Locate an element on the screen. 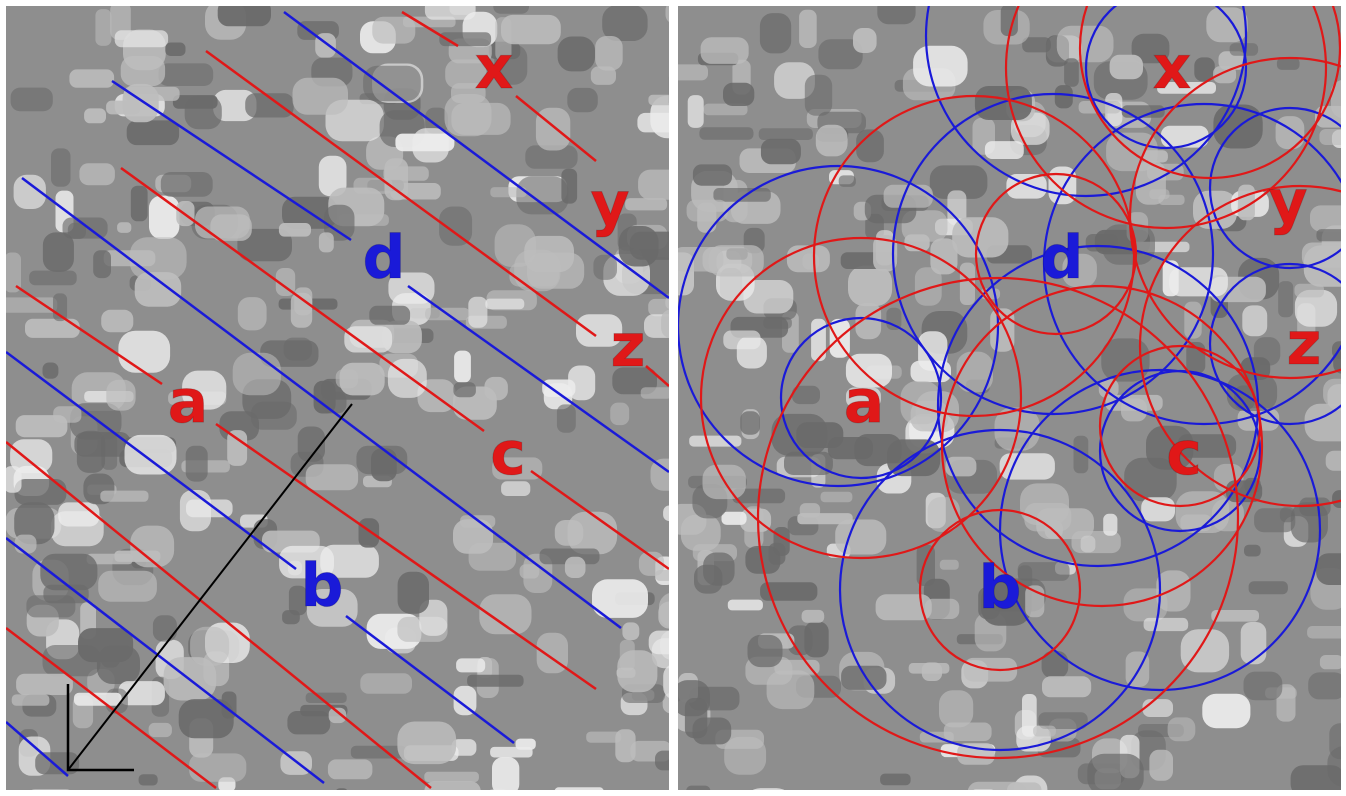 Image resolution: width=1346 pixels, height=796 pixels. blue-circle is located at coordinates (1160, 530).